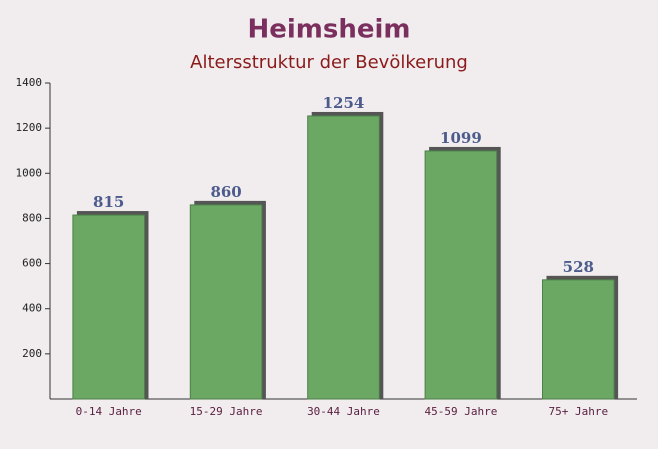 The image size is (658, 449). What do you see at coordinates (29, 172) in the screenshot?
I see `y-tick-label: 1000` at bounding box center [29, 172].